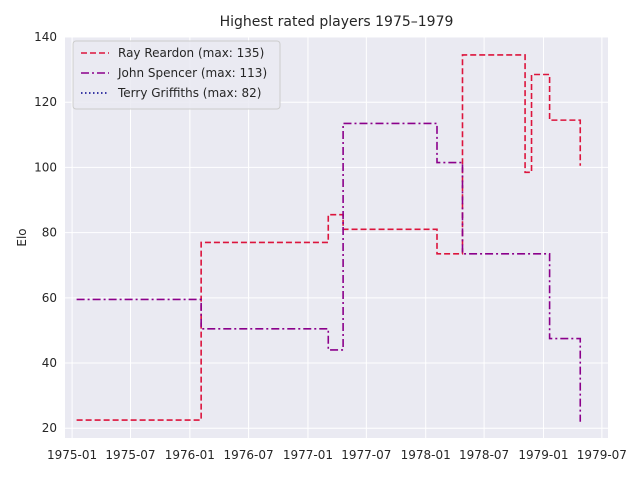  I want to click on y-tick-label: 40, so click(49, 363).